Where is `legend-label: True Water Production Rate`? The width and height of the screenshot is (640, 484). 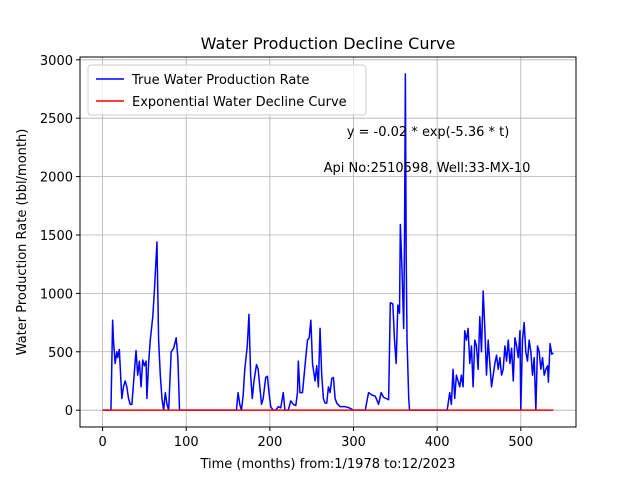
legend-label: True Water Production Rate is located at coordinates (220, 80).